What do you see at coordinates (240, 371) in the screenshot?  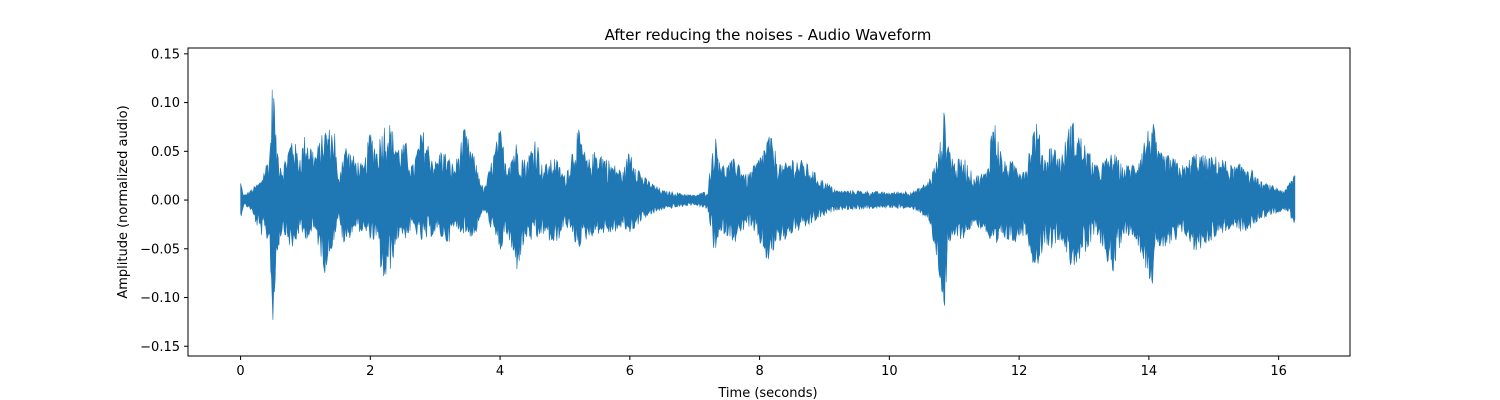 I see `x-tick-label: 0` at bounding box center [240, 371].